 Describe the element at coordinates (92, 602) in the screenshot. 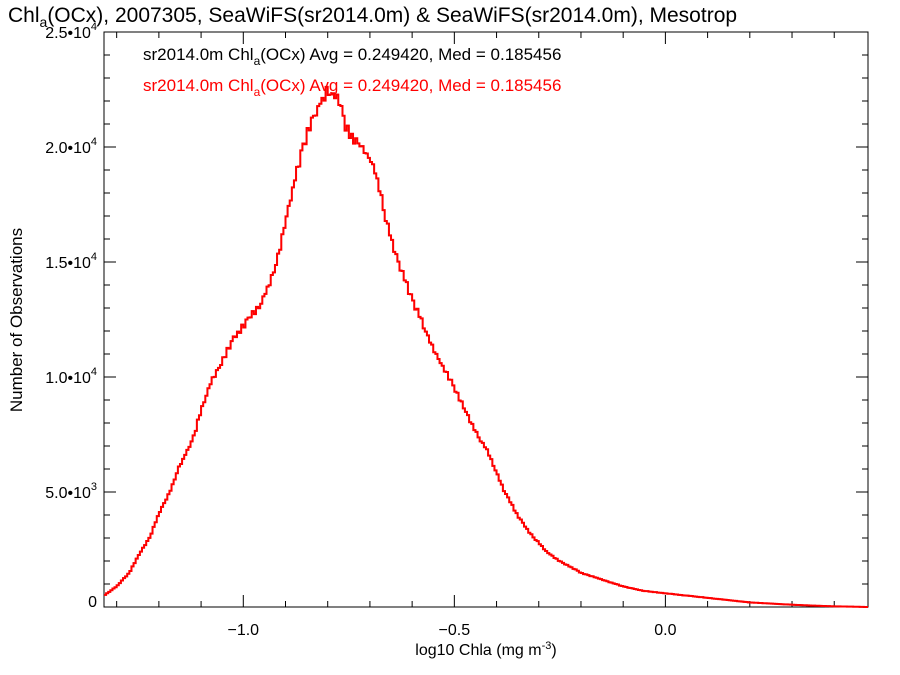

I see `y-tick-label: 0` at that location.